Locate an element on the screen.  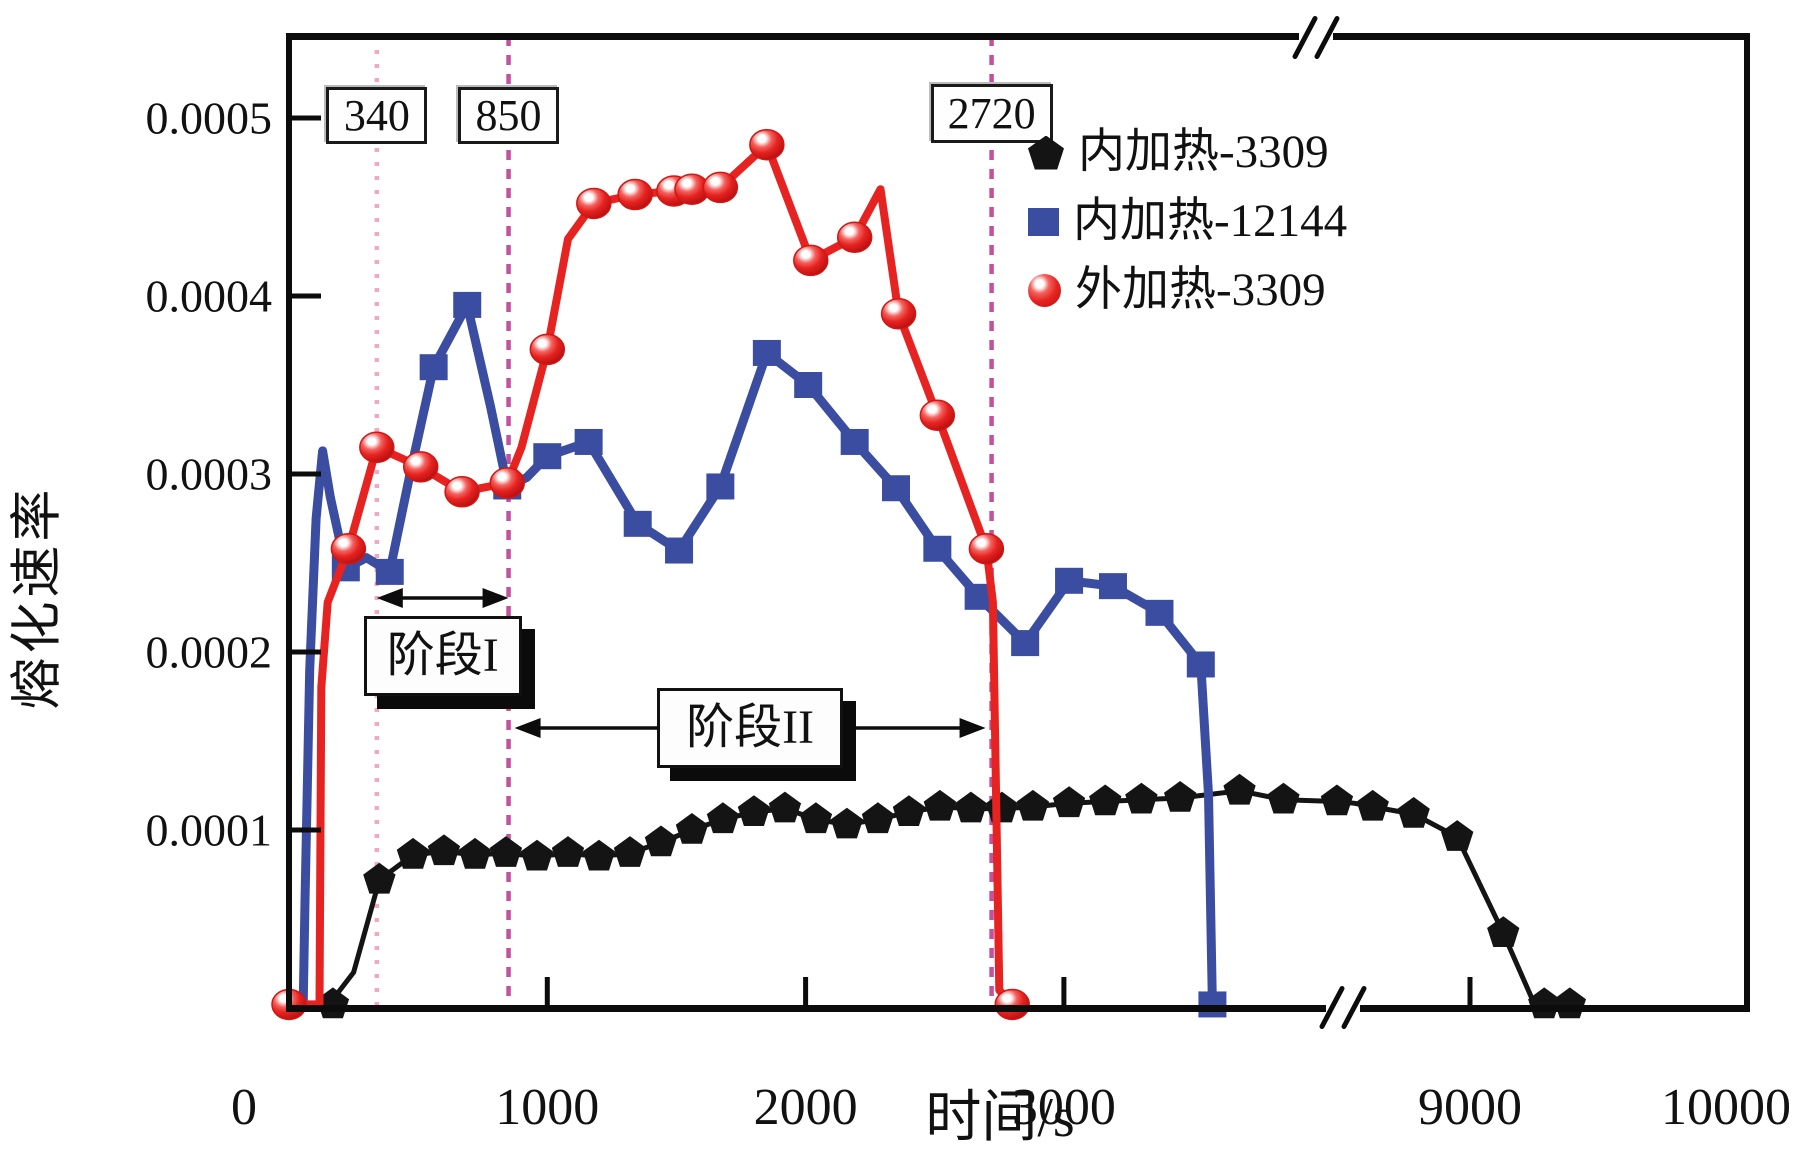
y-tick-label-0.0001: 0.0001 is located at coordinates (209, 830).